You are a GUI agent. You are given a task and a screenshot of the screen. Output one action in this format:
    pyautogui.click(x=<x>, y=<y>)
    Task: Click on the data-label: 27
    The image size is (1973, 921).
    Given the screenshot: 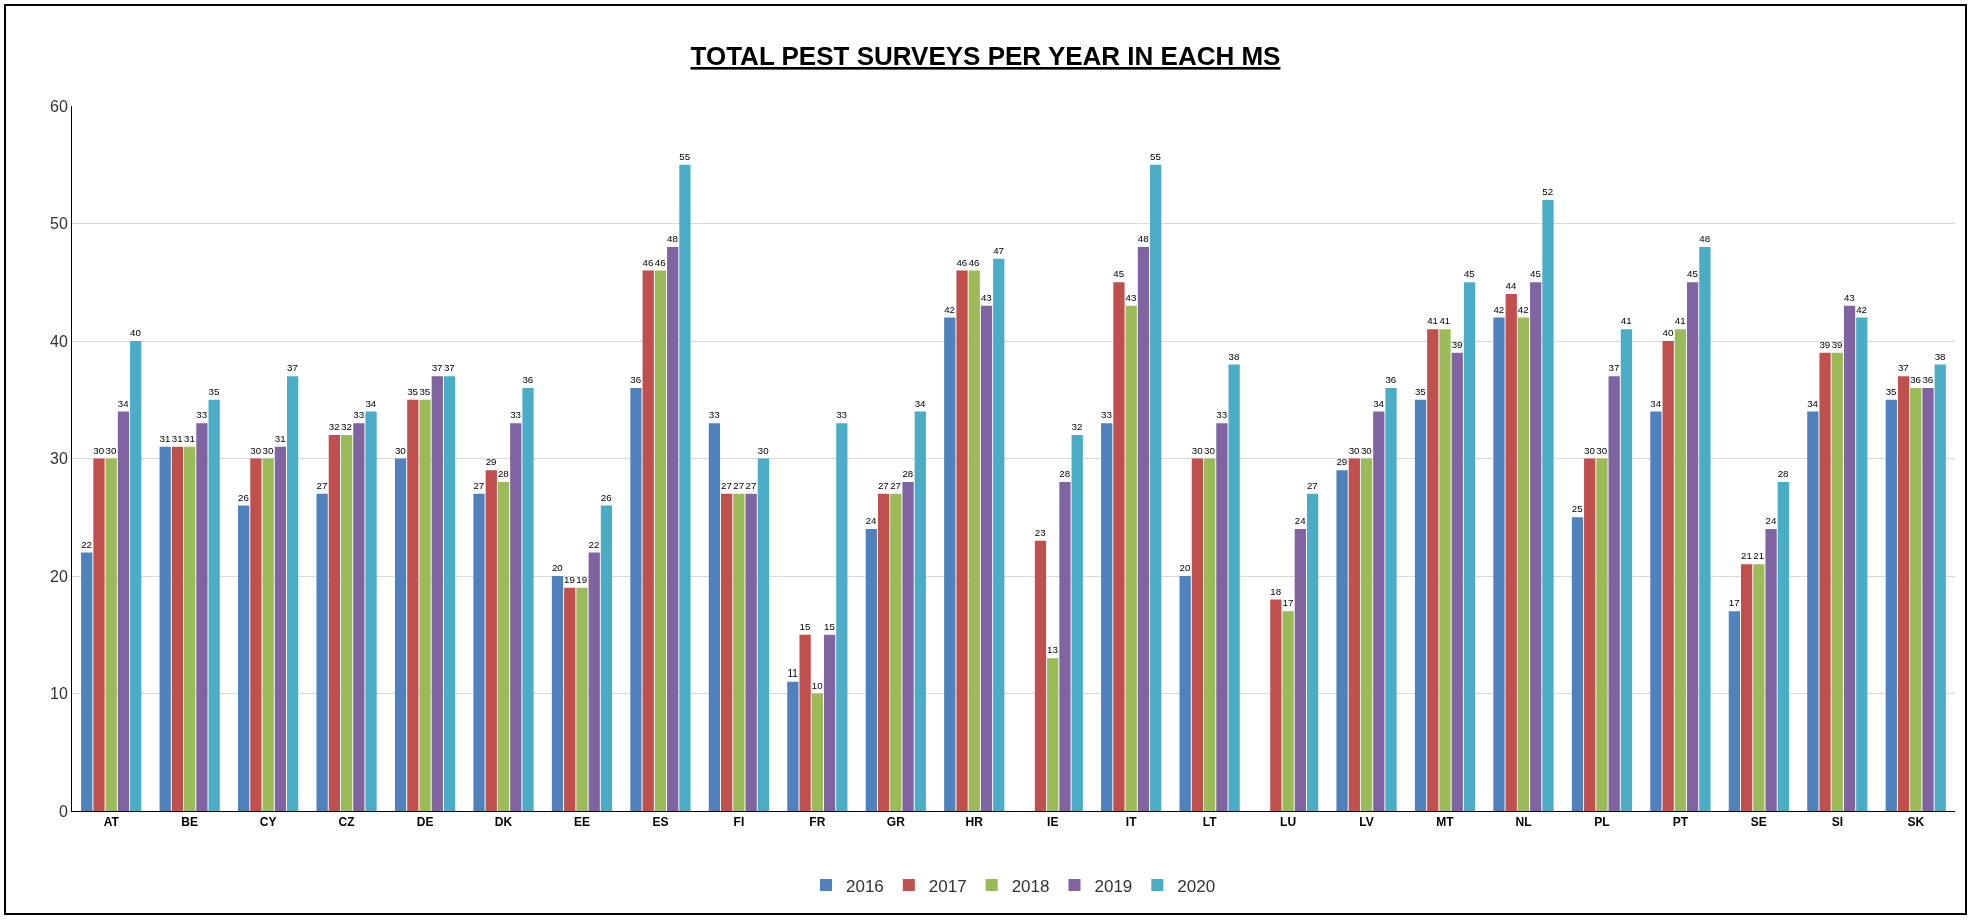 What is the action you would take?
    pyautogui.click(x=751, y=485)
    